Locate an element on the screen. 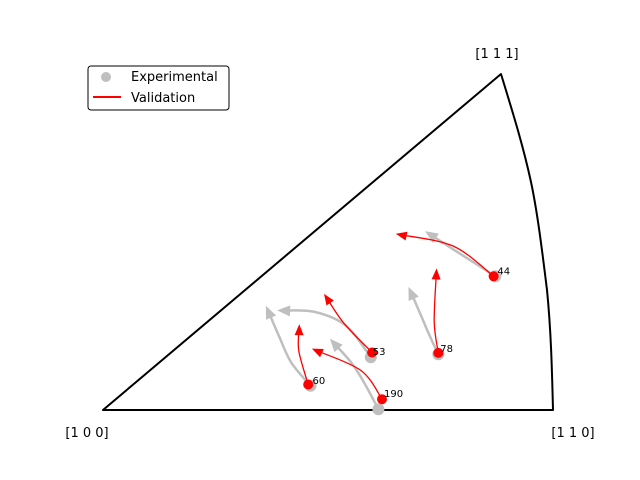 Image resolution: width=640 pixels, height=480 pixels. grain-label-44: 44 is located at coordinates (503, 271).